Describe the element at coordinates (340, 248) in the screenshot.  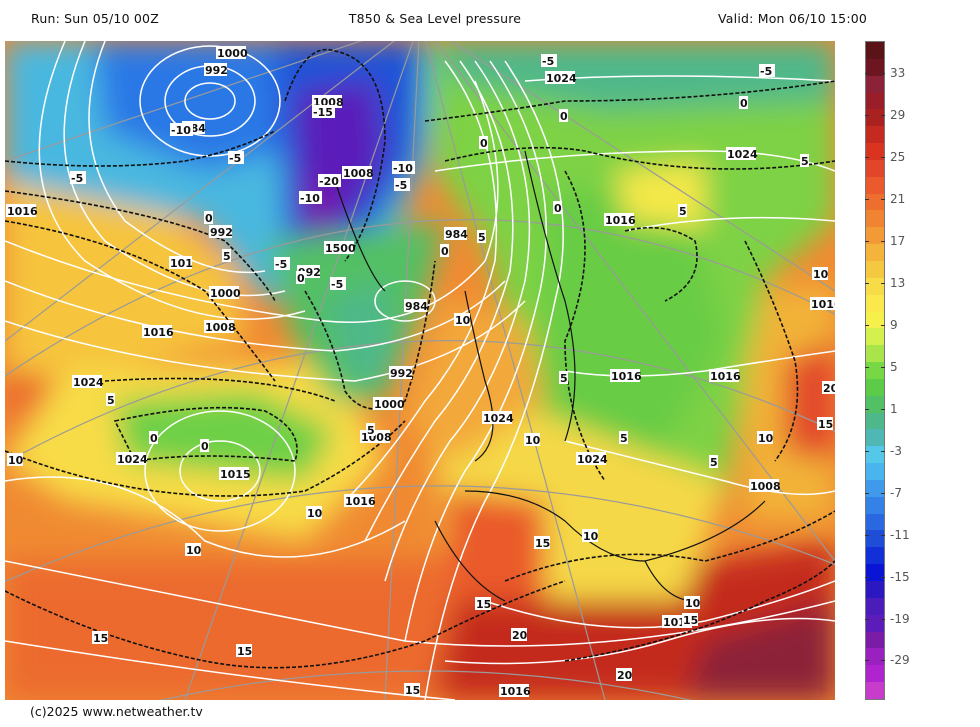
I see `isobar-label: 1500` at that location.